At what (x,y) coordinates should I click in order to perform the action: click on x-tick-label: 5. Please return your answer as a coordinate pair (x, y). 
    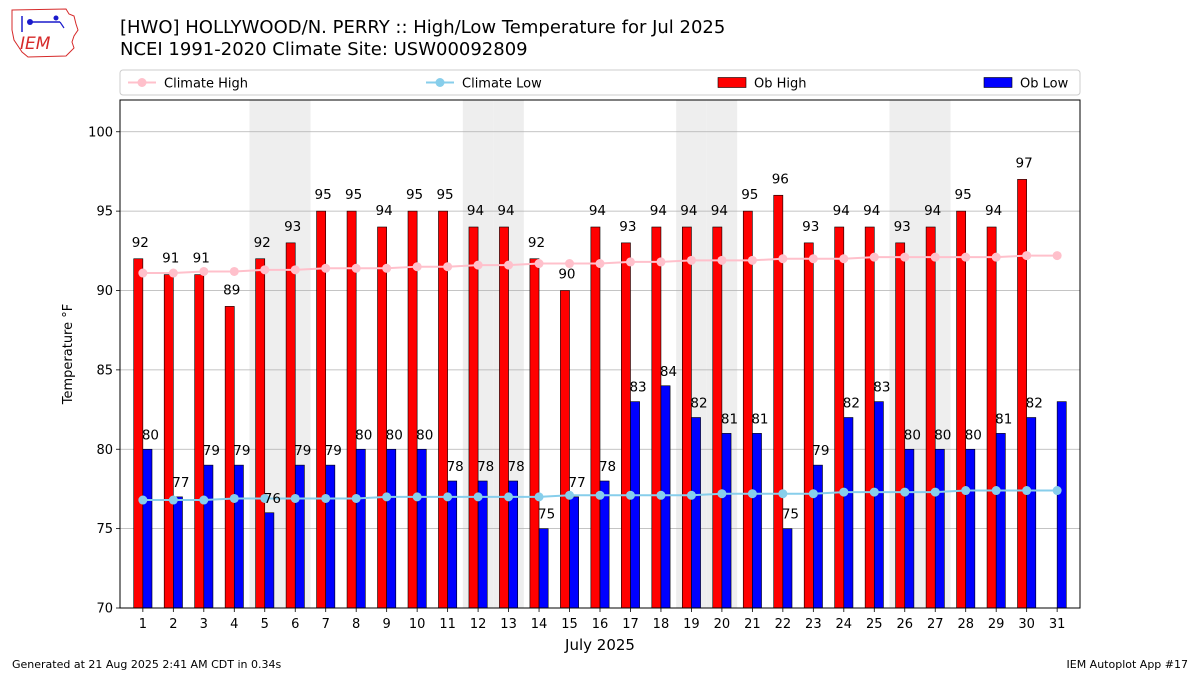
    Looking at the image, I should click on (265, 624).